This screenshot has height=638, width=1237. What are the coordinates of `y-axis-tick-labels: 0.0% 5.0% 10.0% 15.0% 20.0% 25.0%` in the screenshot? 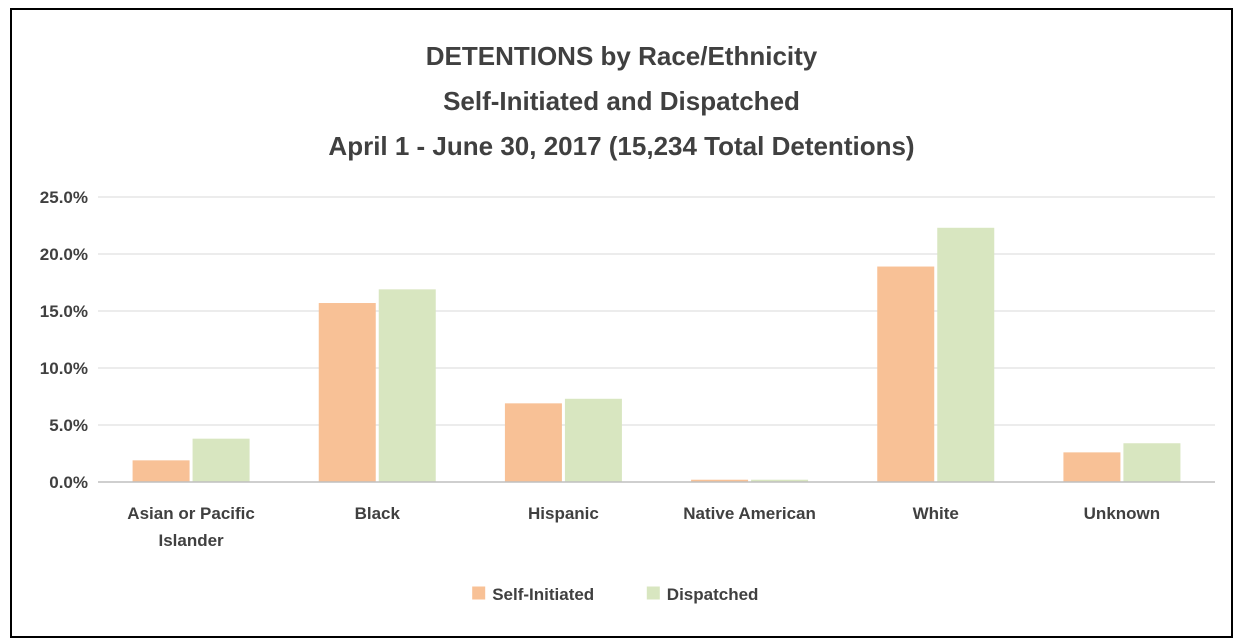 It's located at (64, 340).